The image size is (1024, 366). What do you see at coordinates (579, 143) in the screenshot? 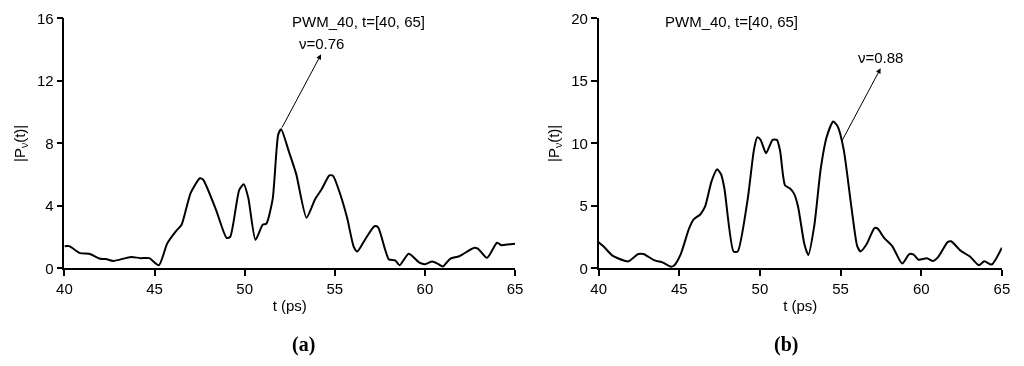
I see `y-tick-label: 10` at bounding box center [579, 143].